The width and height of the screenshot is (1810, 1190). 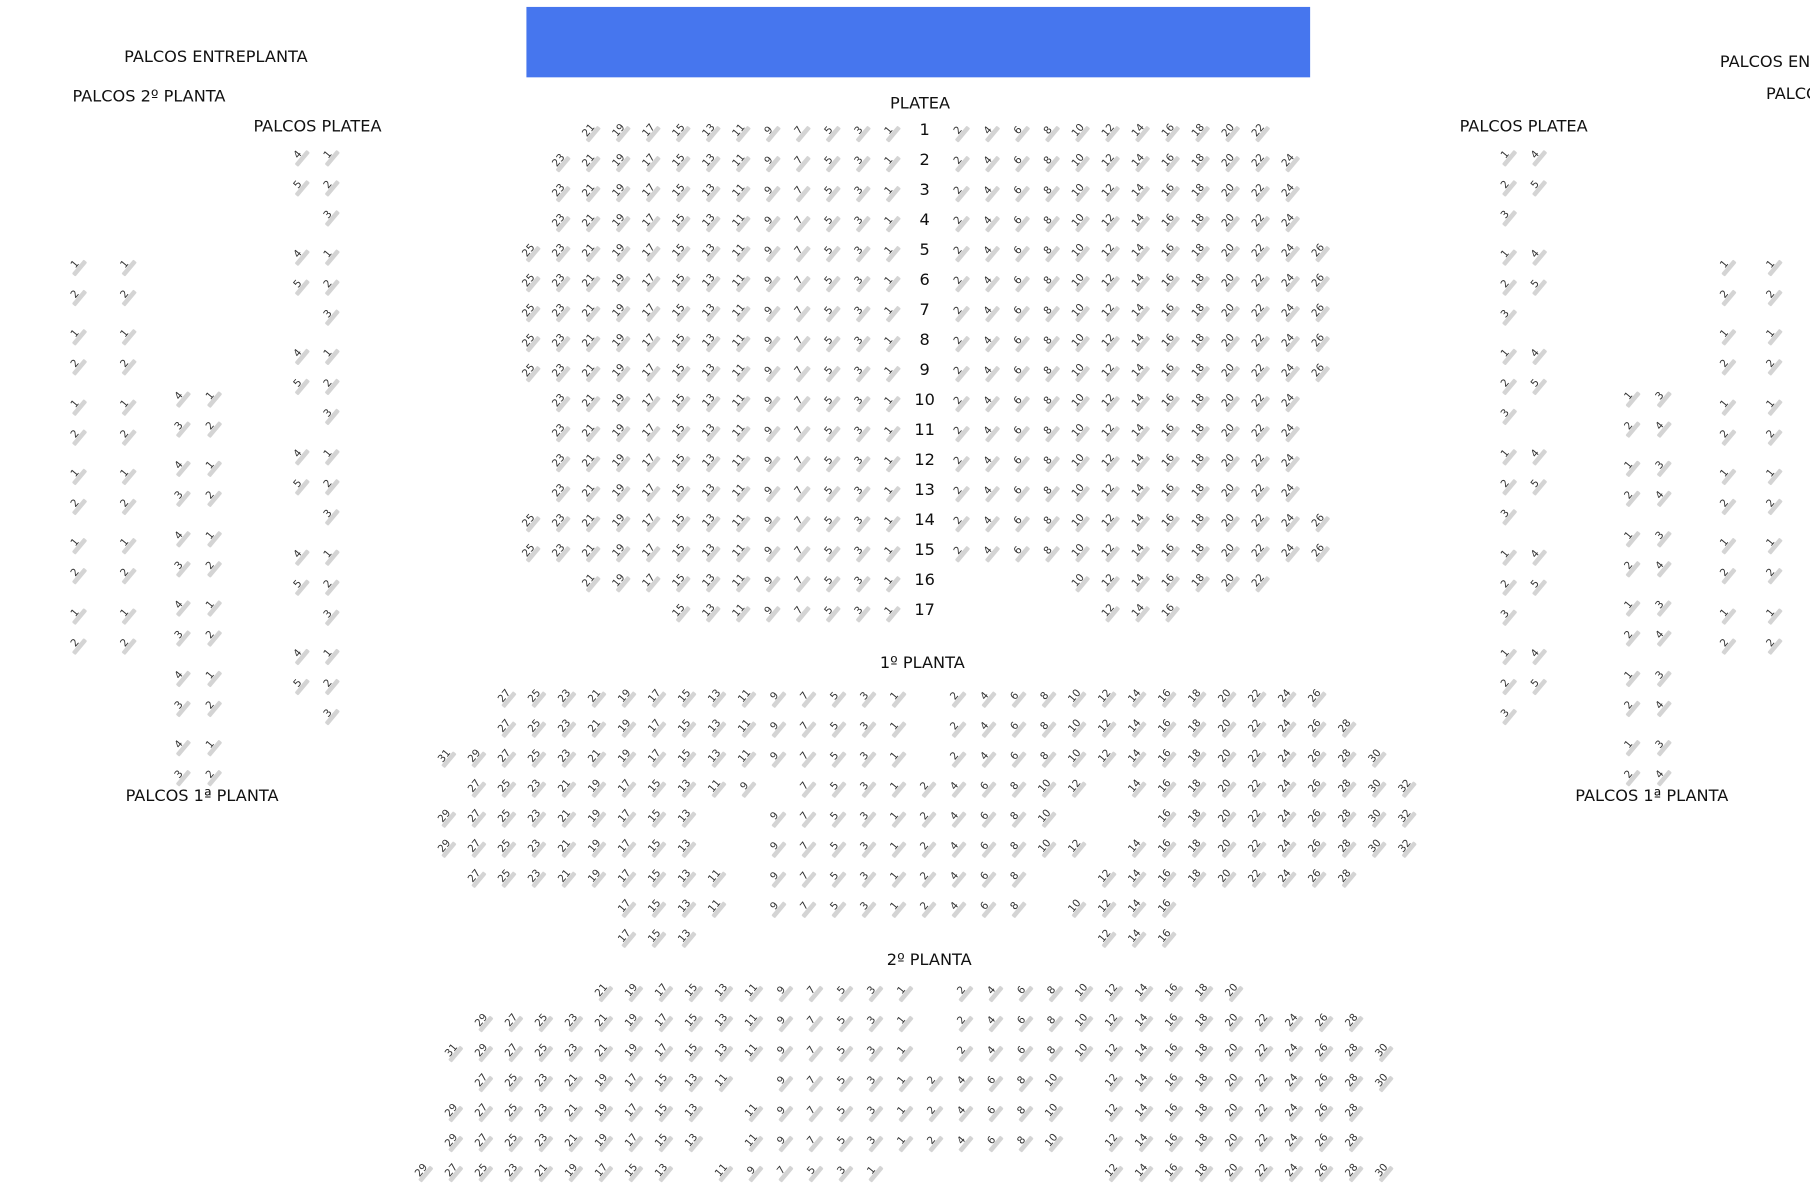 I want to click on seat: 14, so click(x=1139, y=372).